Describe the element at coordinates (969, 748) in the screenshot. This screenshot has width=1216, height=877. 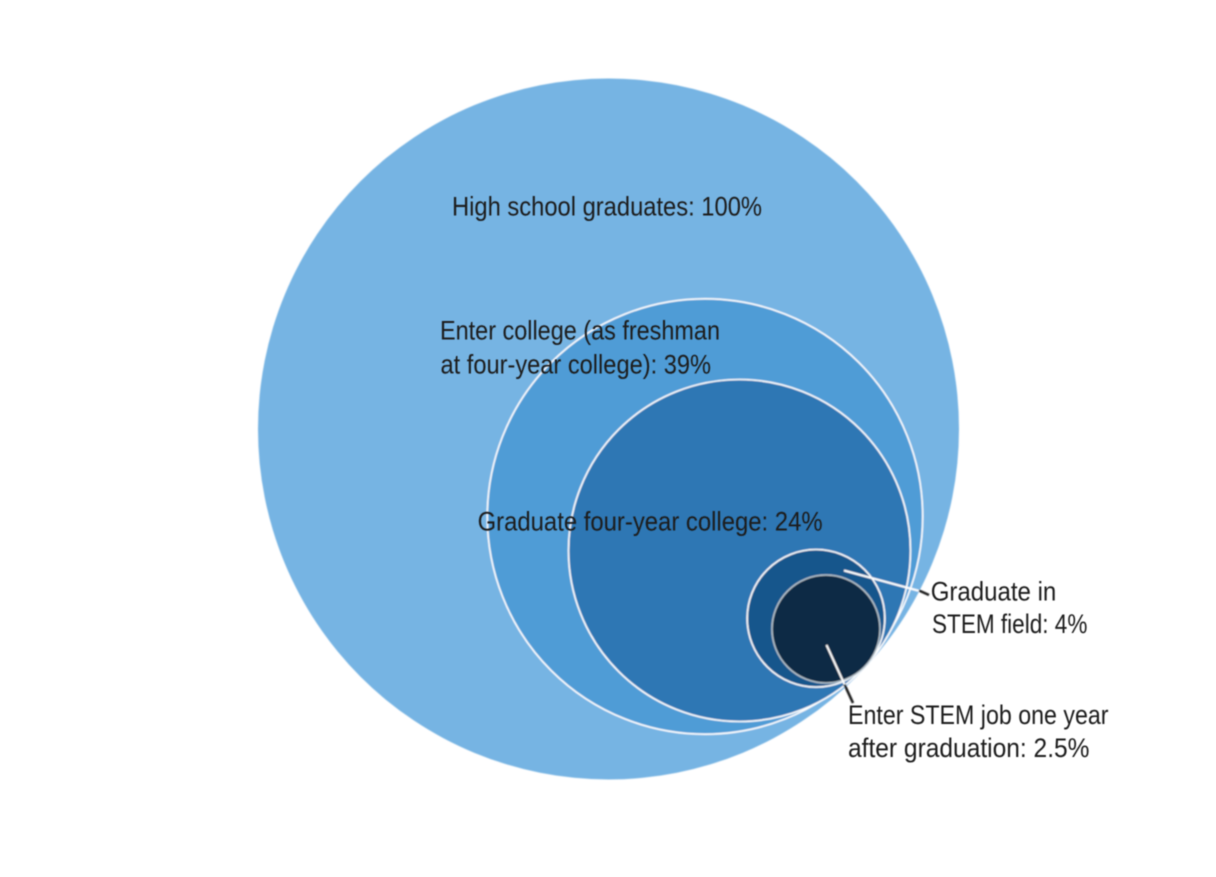
I see `svg-text: after graduation: 2.5%` at that location.